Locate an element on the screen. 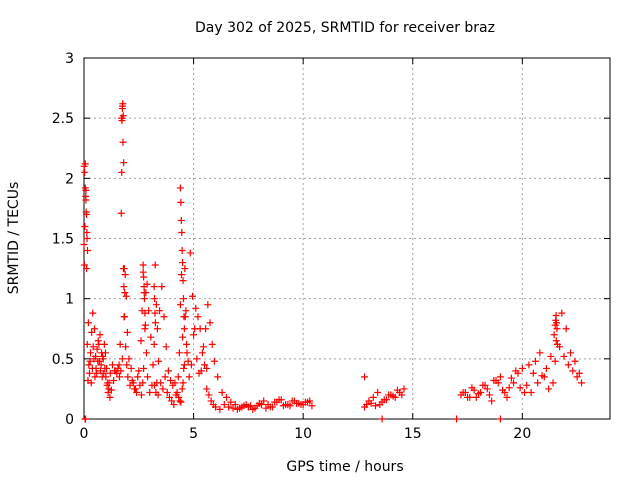 This screenshot has height=480, width=640. y-axis-label: SRMTID / TECUs is located at coordinates (14, 238).